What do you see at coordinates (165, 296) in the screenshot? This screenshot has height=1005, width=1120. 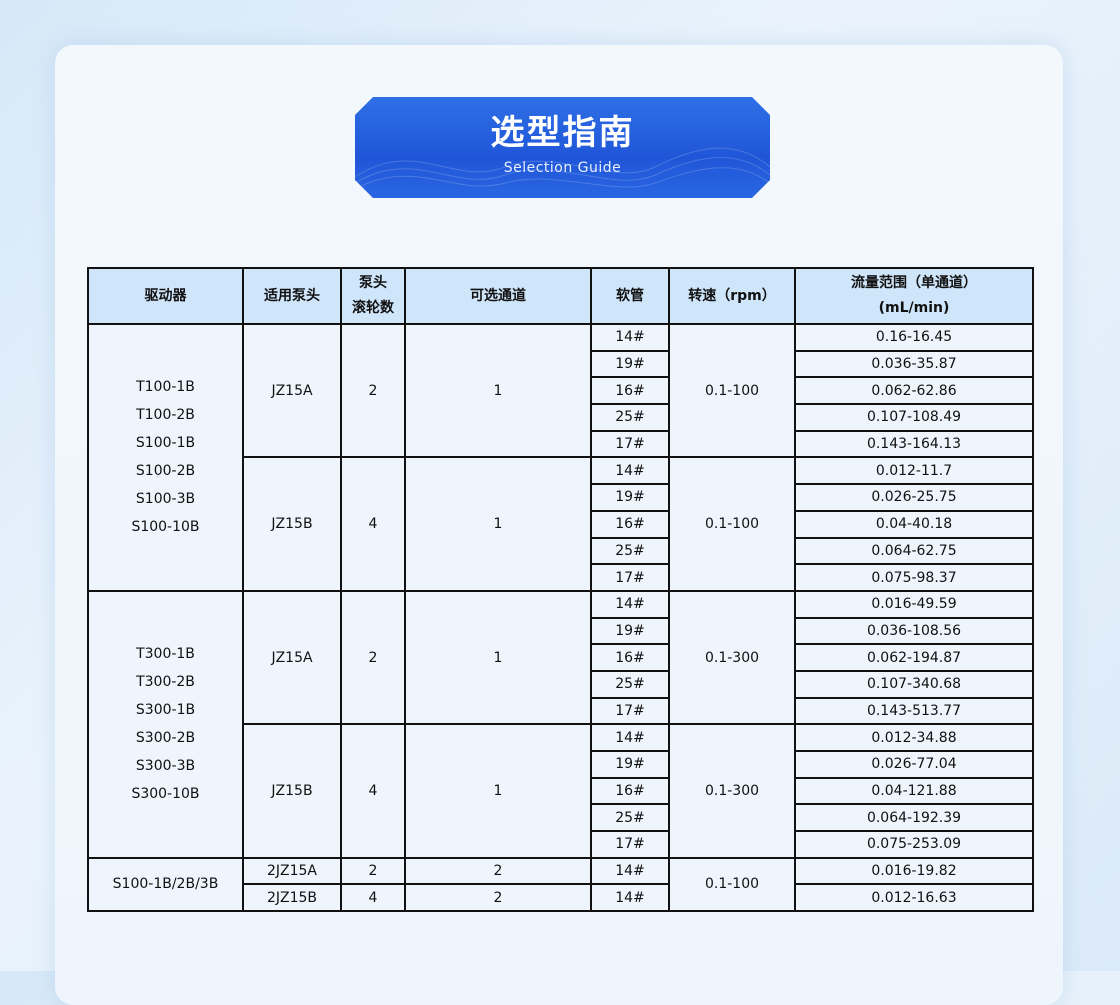 I see `header-driver: 驱动器` at bounding box center [165, 296].